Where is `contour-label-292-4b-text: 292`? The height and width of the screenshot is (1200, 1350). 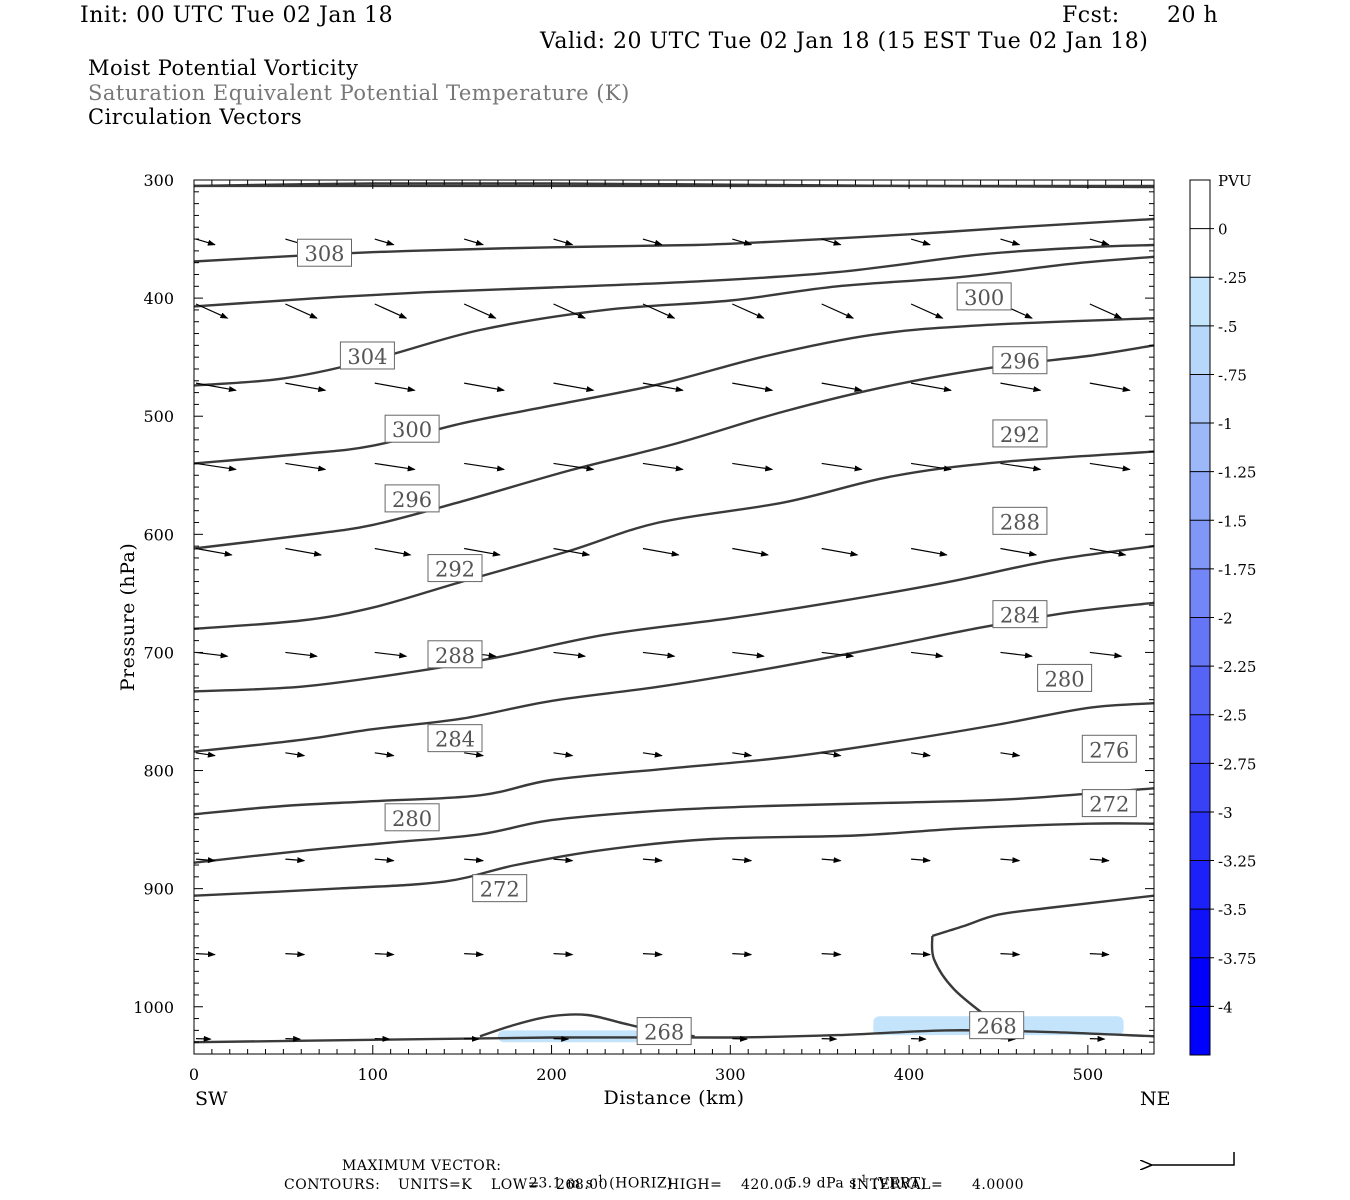
contour-label-292-4b-text: 292 is located at coordinates (1020, 435).